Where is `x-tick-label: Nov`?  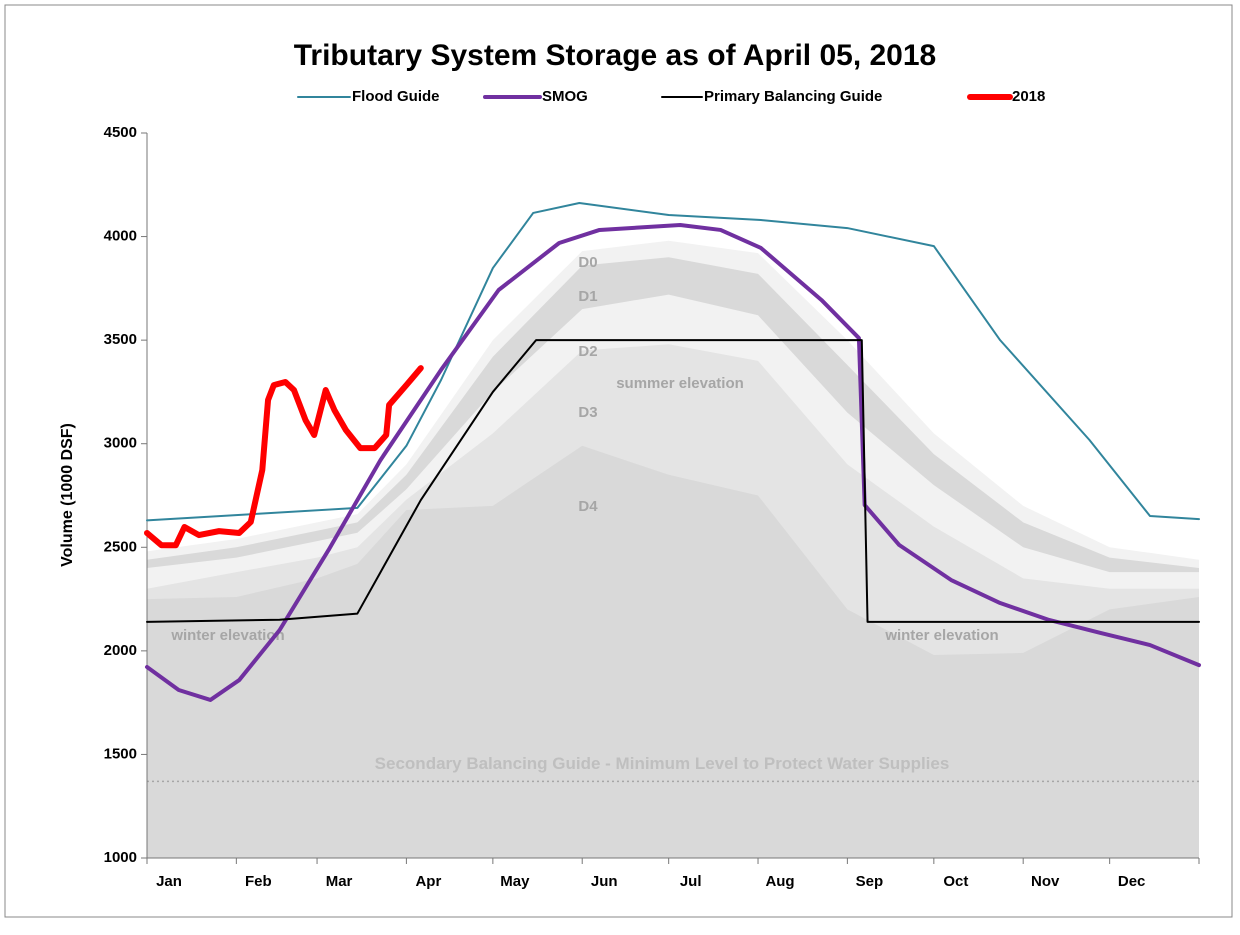
x-tick-label: Nov is located at coordinates (1045, 881).